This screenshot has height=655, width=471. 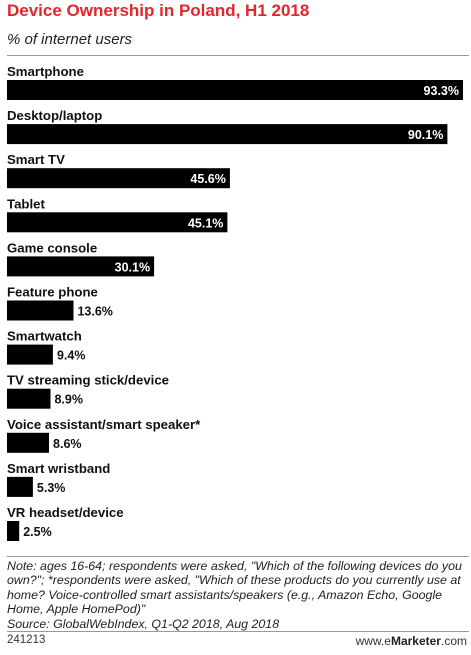 I want to click on bar-smartwatch, so click(x=30, y=354).